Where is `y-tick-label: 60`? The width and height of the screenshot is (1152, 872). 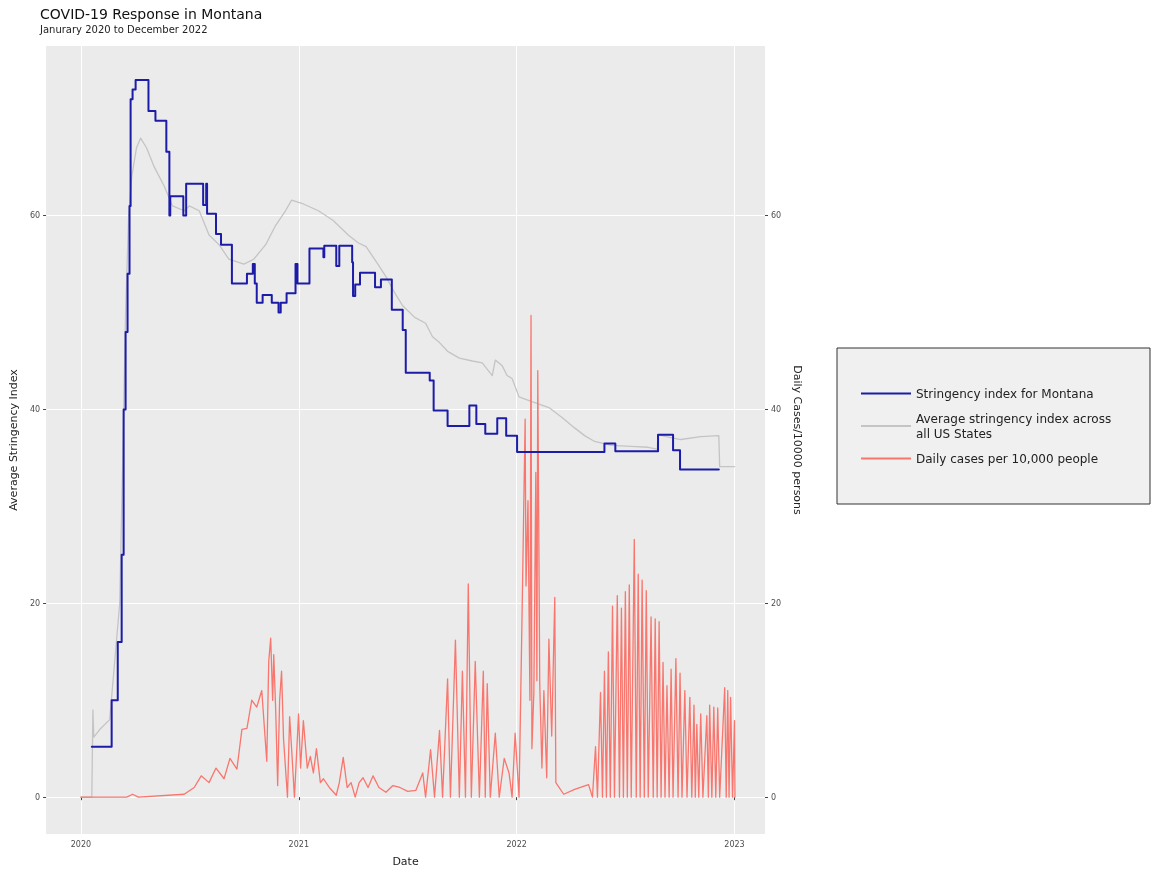 y-tick-label: 60 is located at coordinates (35, 216).